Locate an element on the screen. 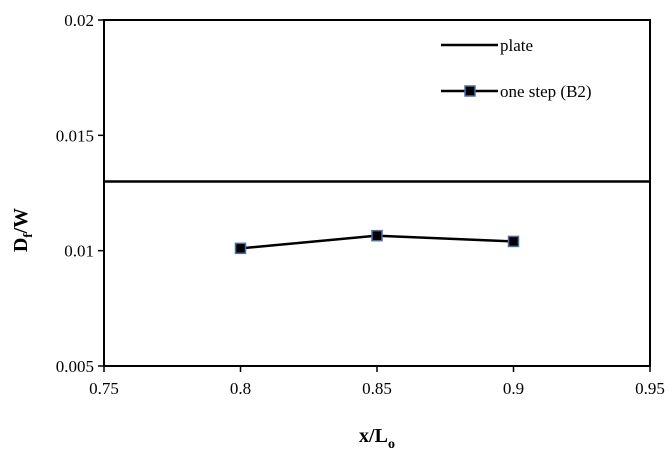 The height and width of the screenshot is (450, 672). y-axis-ticks: 0.005 0.01 0.015 0.02 is located at coordinates (80, 193).